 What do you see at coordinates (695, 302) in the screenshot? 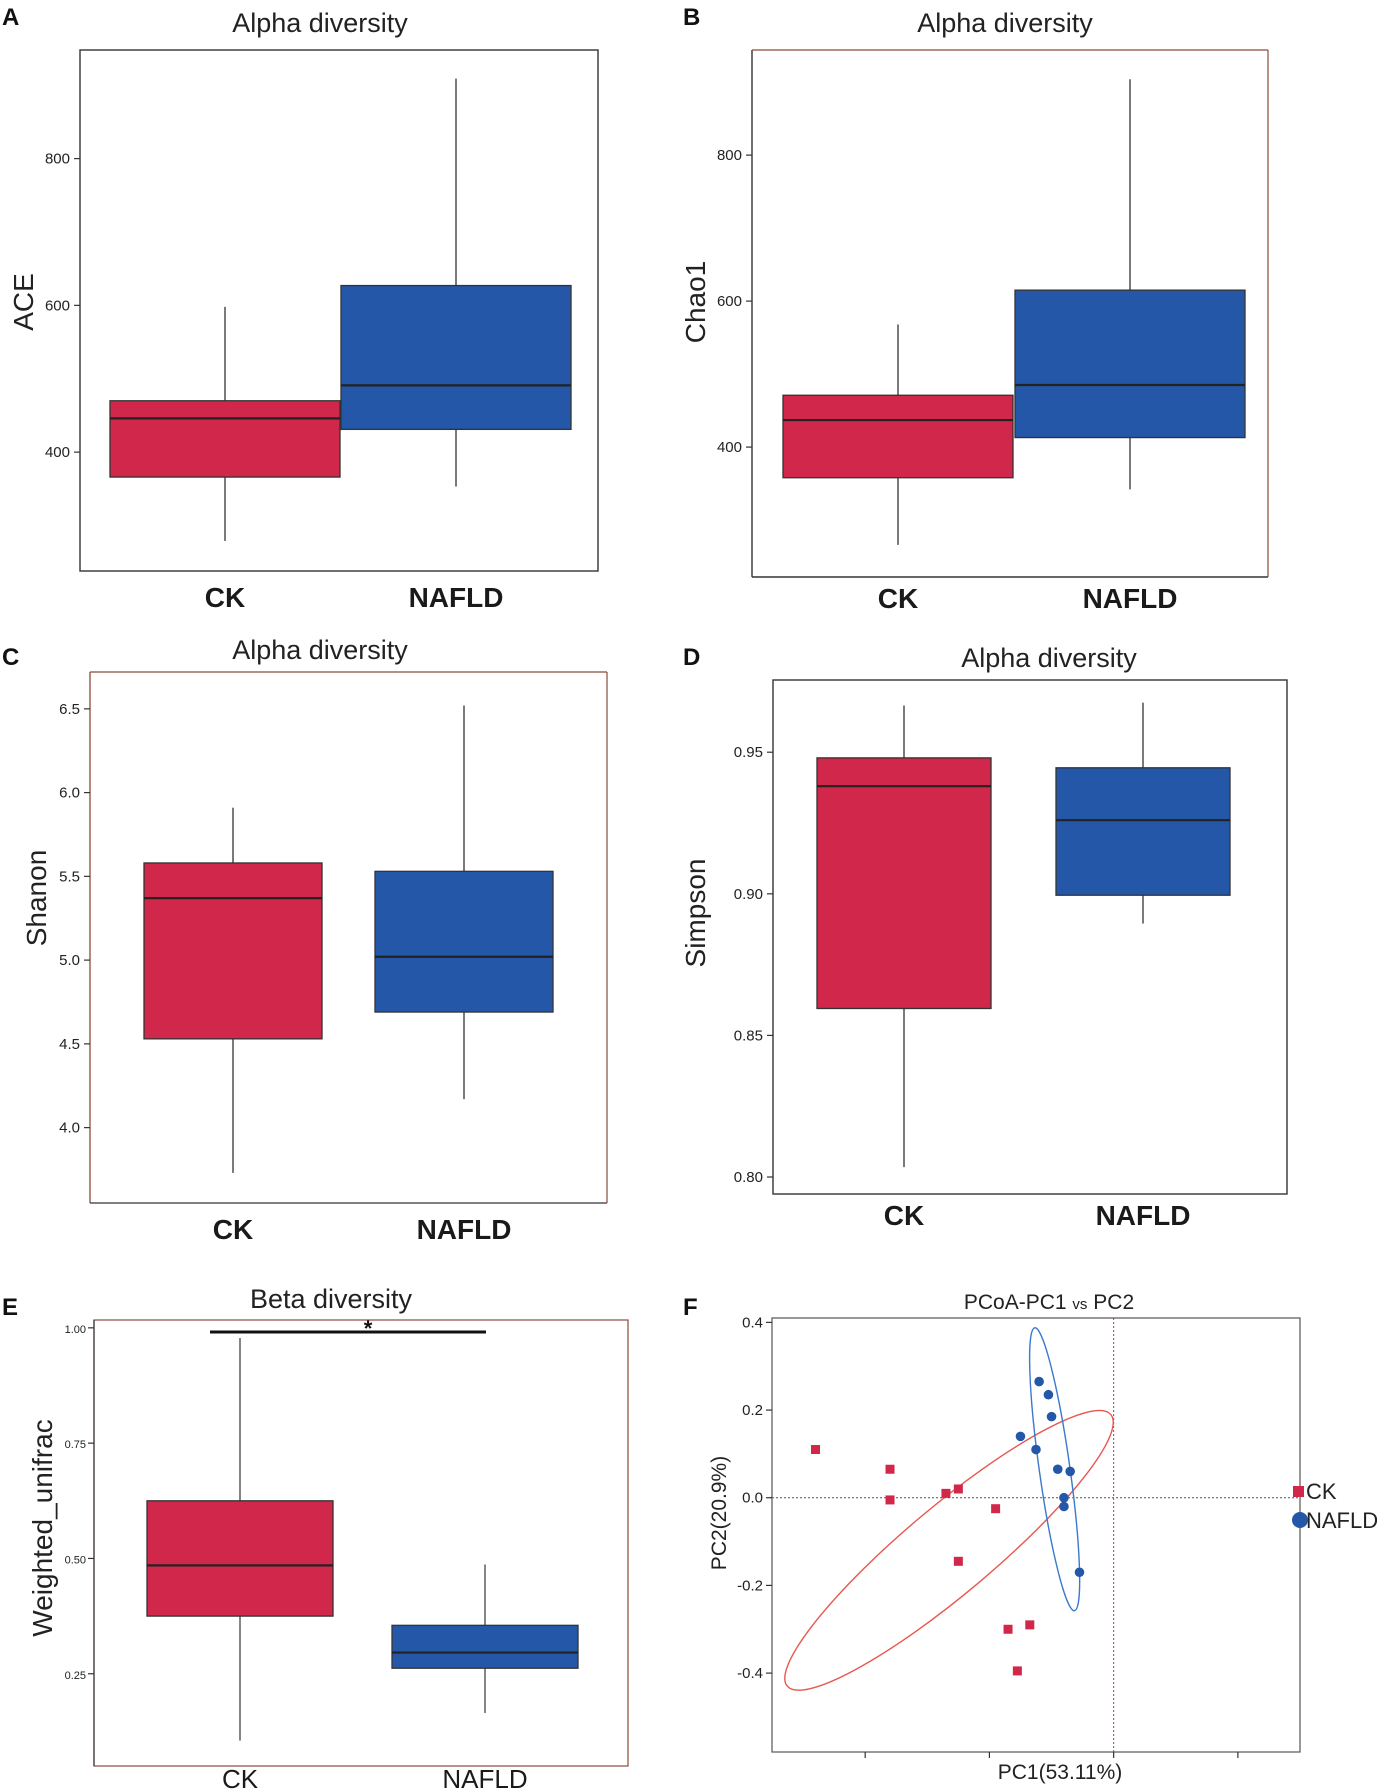
I see `panel-b-ylabel: Chao1` at bounding box center [695, 302].